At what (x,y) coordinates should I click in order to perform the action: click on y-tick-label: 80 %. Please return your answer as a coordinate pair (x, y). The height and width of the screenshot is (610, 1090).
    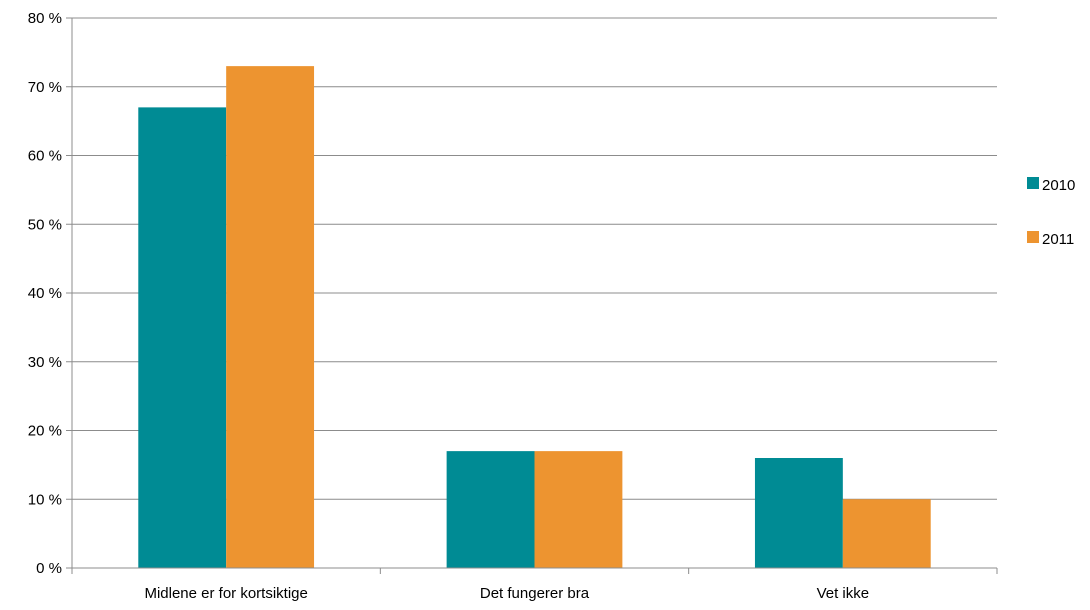
    Looking at the image, I should click on (45, 18).